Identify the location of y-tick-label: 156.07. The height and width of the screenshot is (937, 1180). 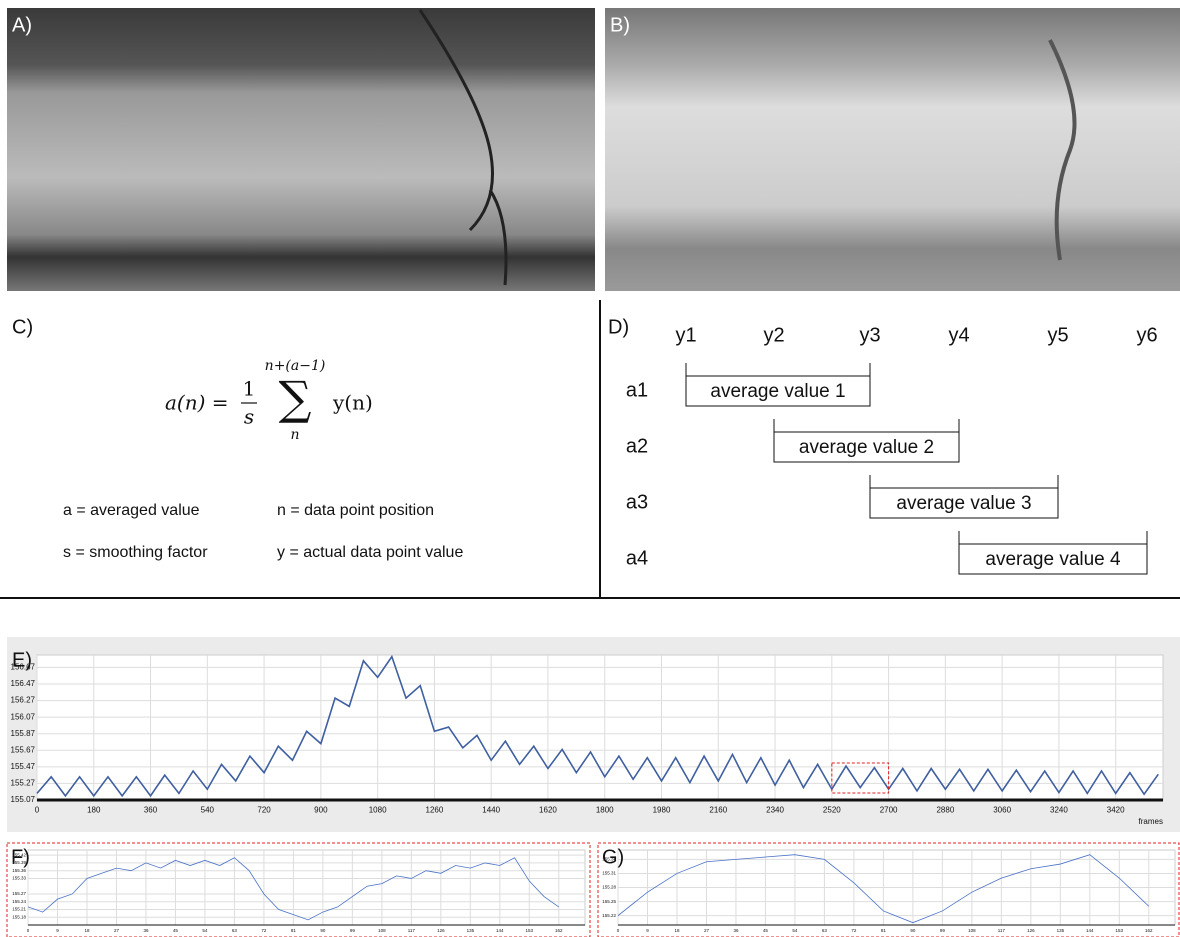
(23, 716).